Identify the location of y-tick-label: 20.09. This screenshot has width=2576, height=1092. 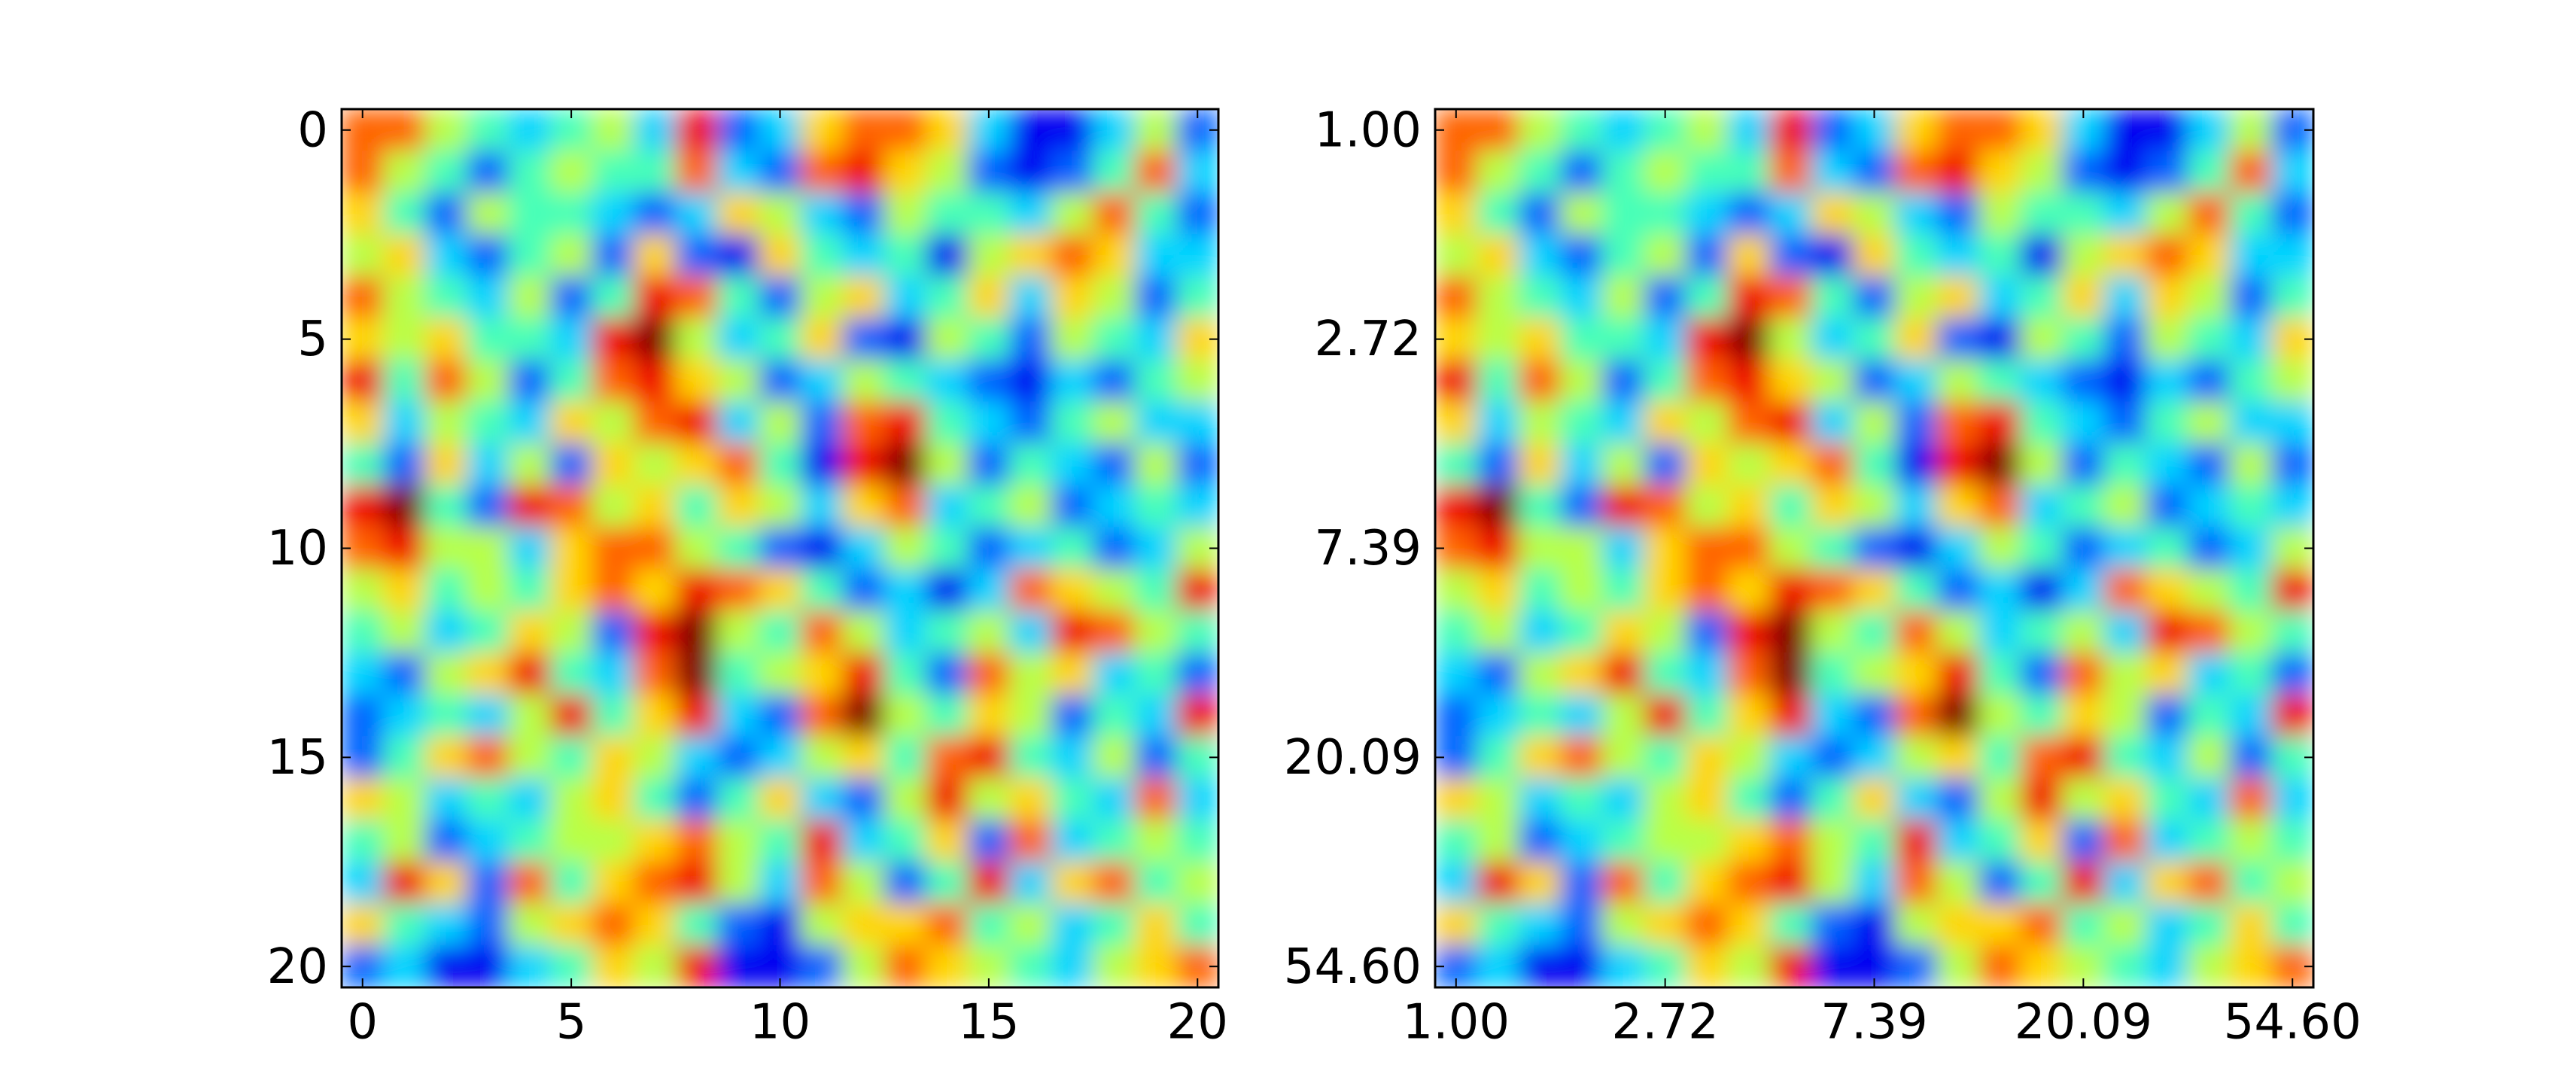
(1353, 758).